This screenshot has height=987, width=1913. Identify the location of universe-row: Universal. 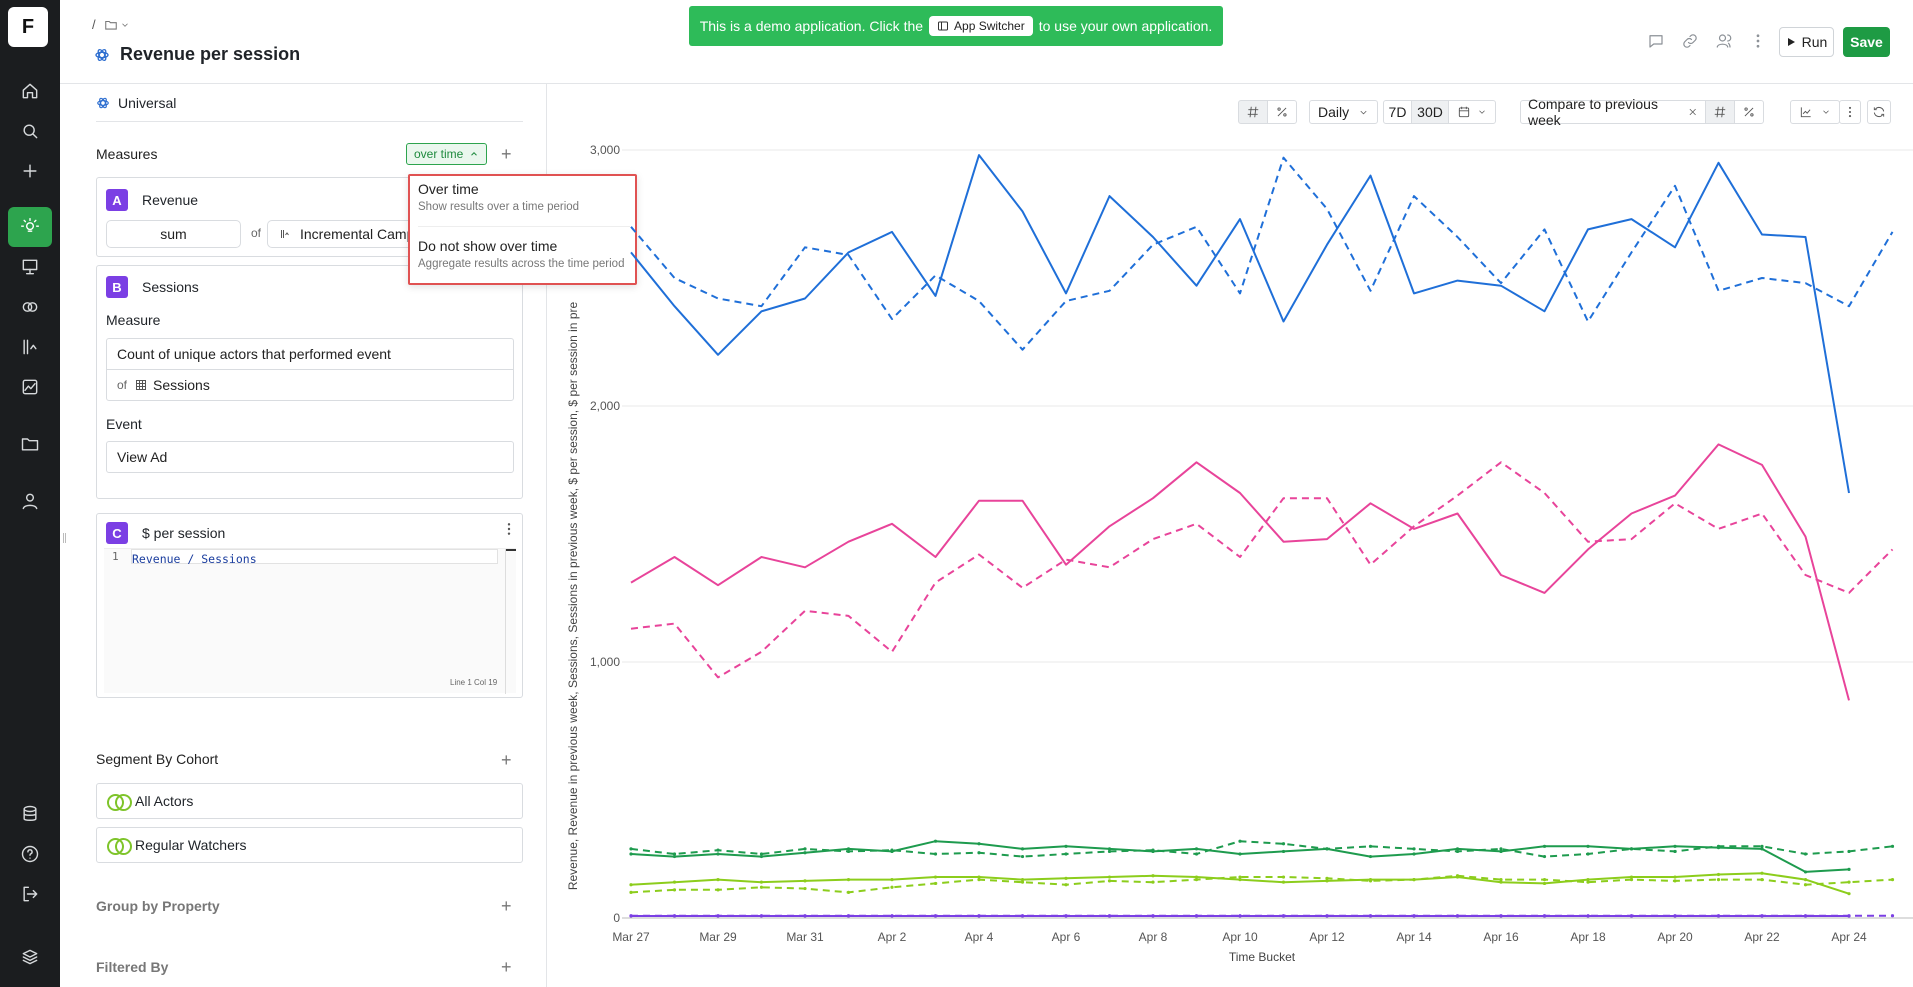
(309, 103).